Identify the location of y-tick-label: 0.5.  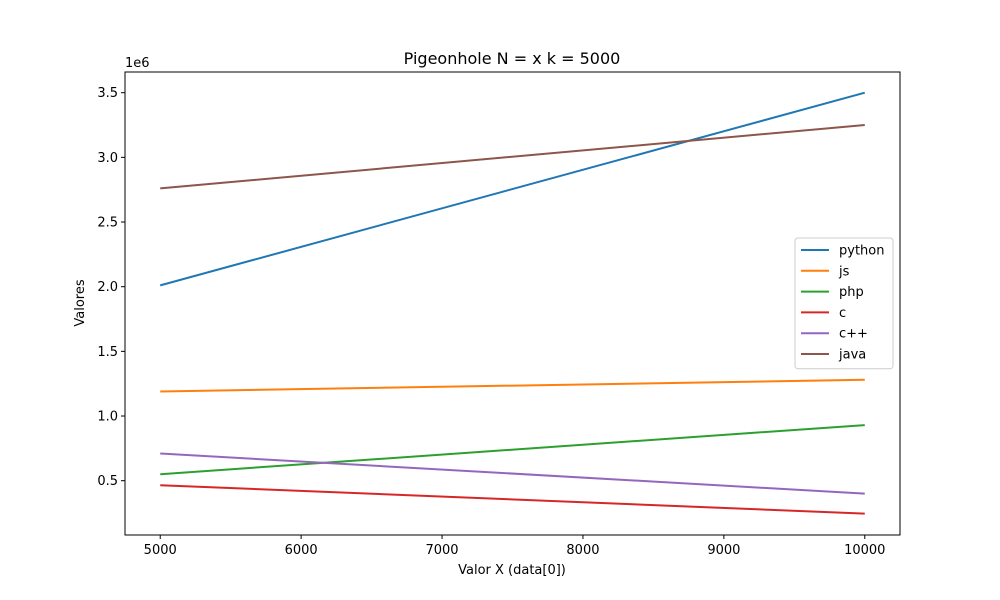
(107, 481).